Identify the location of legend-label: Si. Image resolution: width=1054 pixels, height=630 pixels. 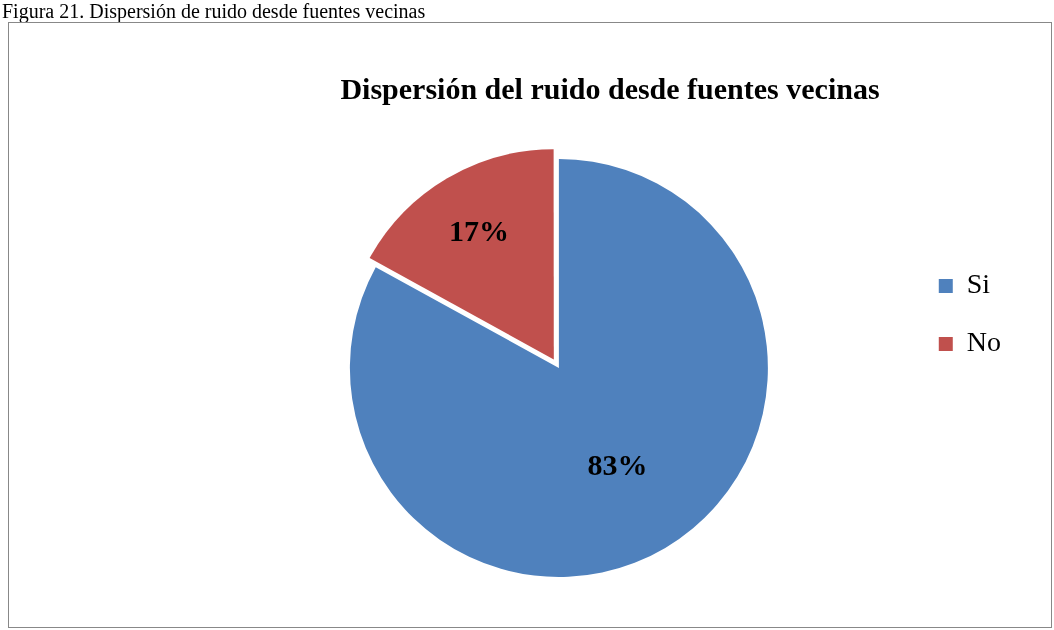
(978, 284).